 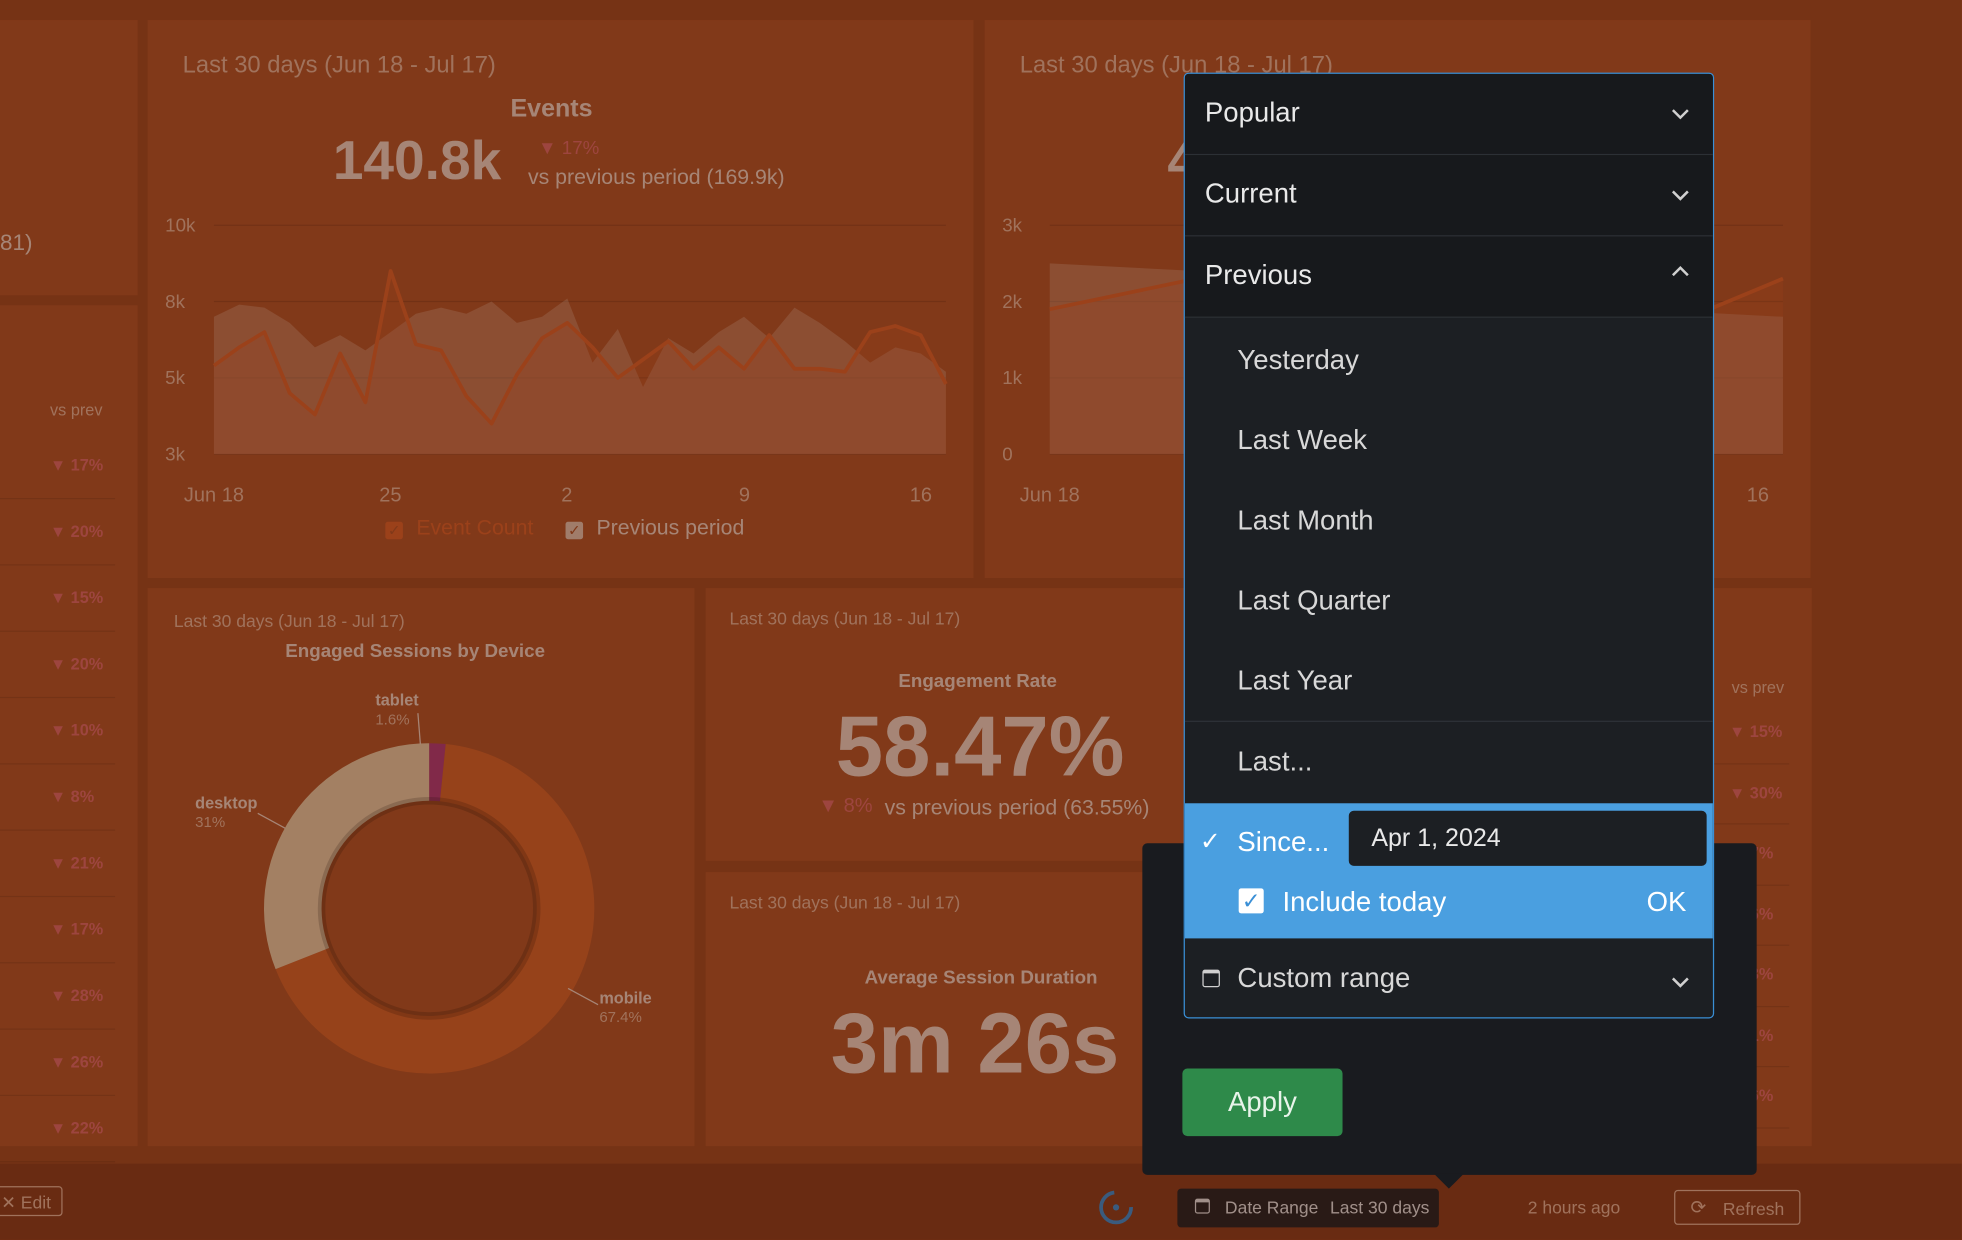 I want to click on y-tick-label: 1k, so click(x=1012, y=377).